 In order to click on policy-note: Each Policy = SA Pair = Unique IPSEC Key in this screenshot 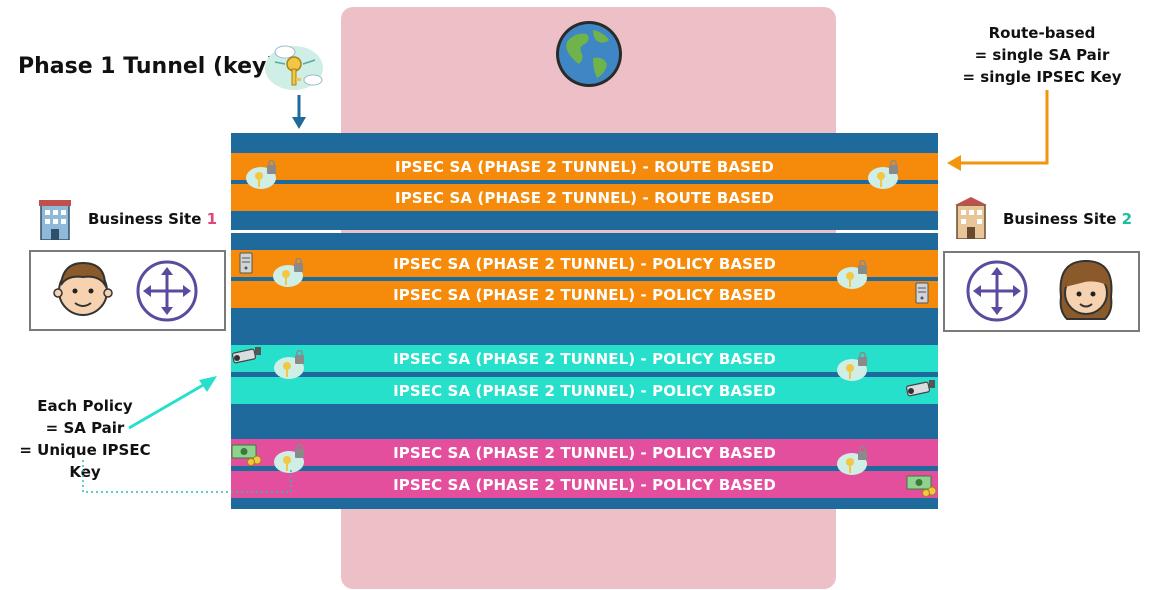, I will do `click(85, 439)`.